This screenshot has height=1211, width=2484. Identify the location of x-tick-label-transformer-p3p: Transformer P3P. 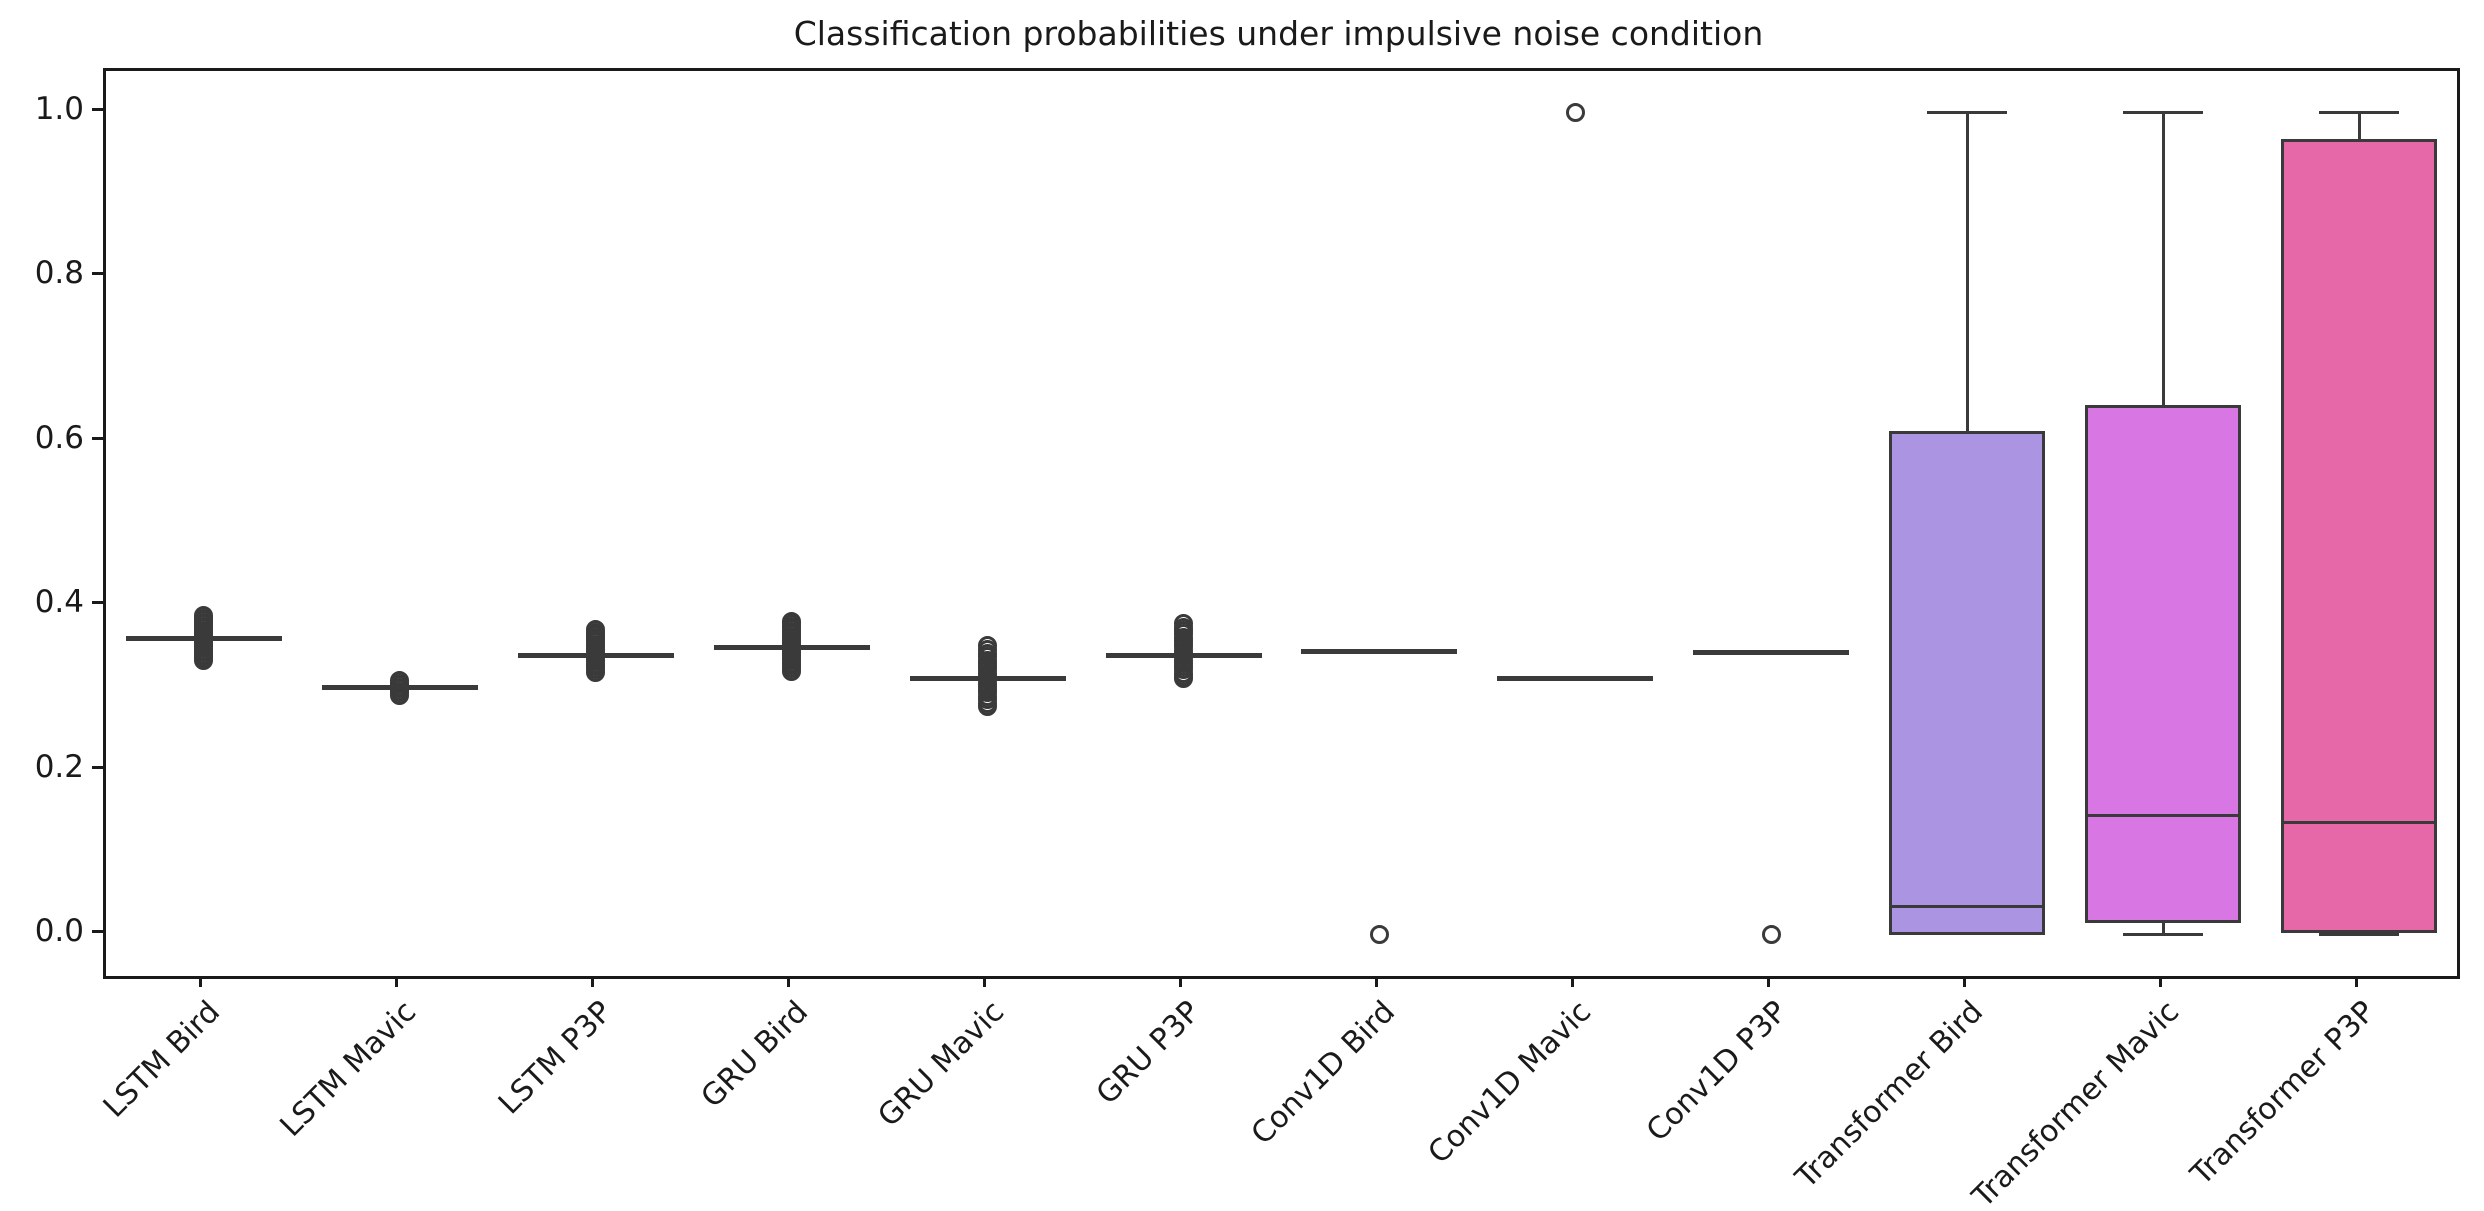
(2283, 1093).